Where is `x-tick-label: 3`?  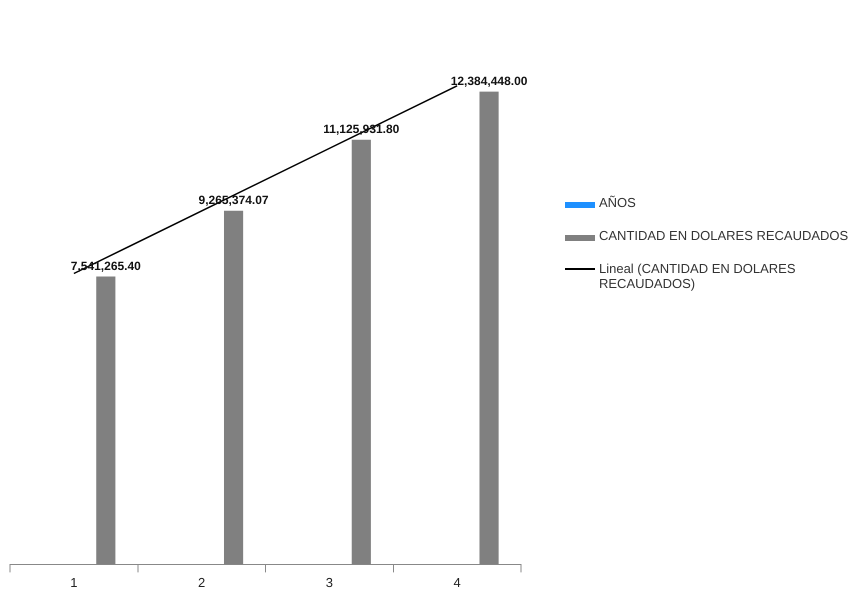
x-tick-label: 3 is located at coordinates (329, 582).